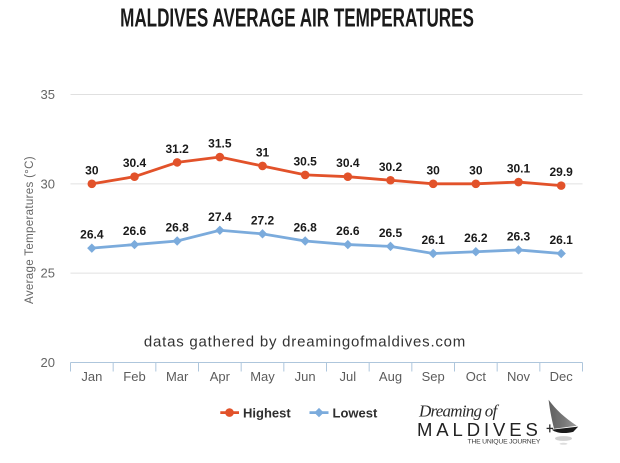 This screenshot has height=463, width=620. Describe the element at coordinates (561, 172) in the screenshot. I see `svg-text: 29.9` at that location.